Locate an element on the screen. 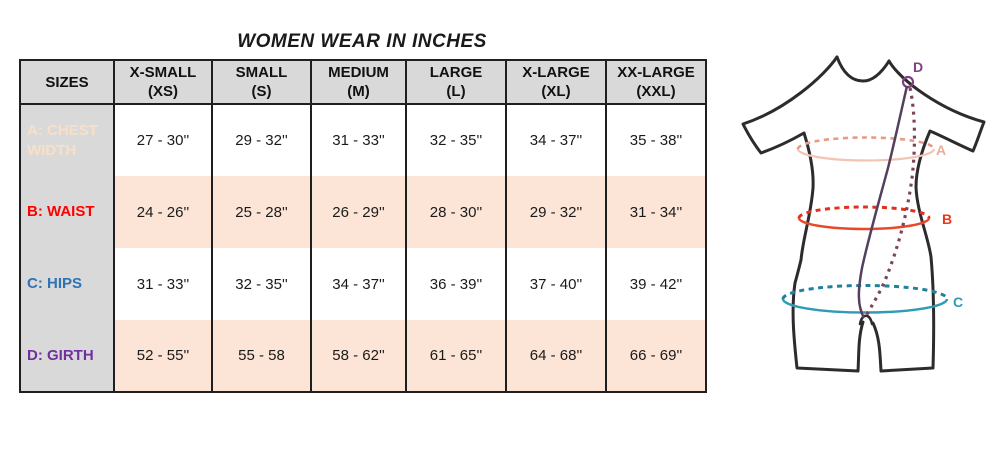  waist-ellipse-b-solid is located at coordinates (864, 224).